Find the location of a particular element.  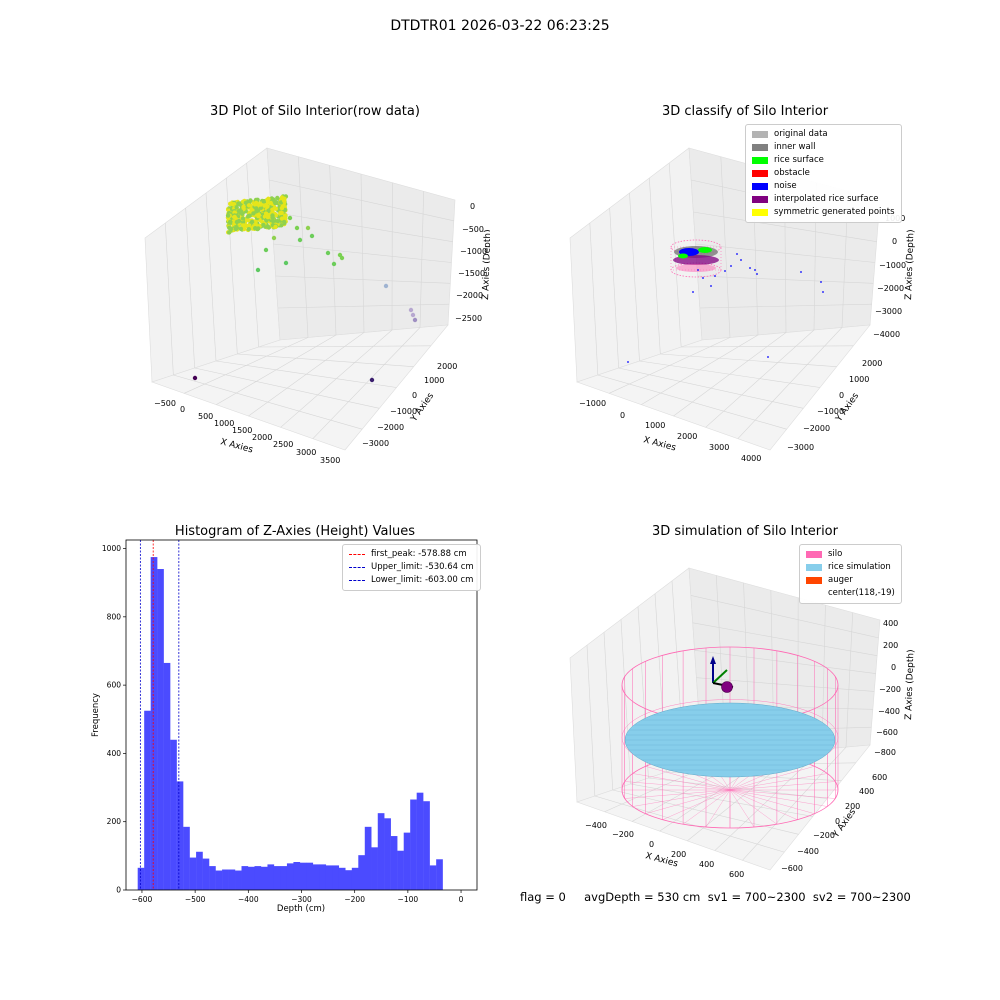

x-tick: −500 is located at coordinates (165, 403).